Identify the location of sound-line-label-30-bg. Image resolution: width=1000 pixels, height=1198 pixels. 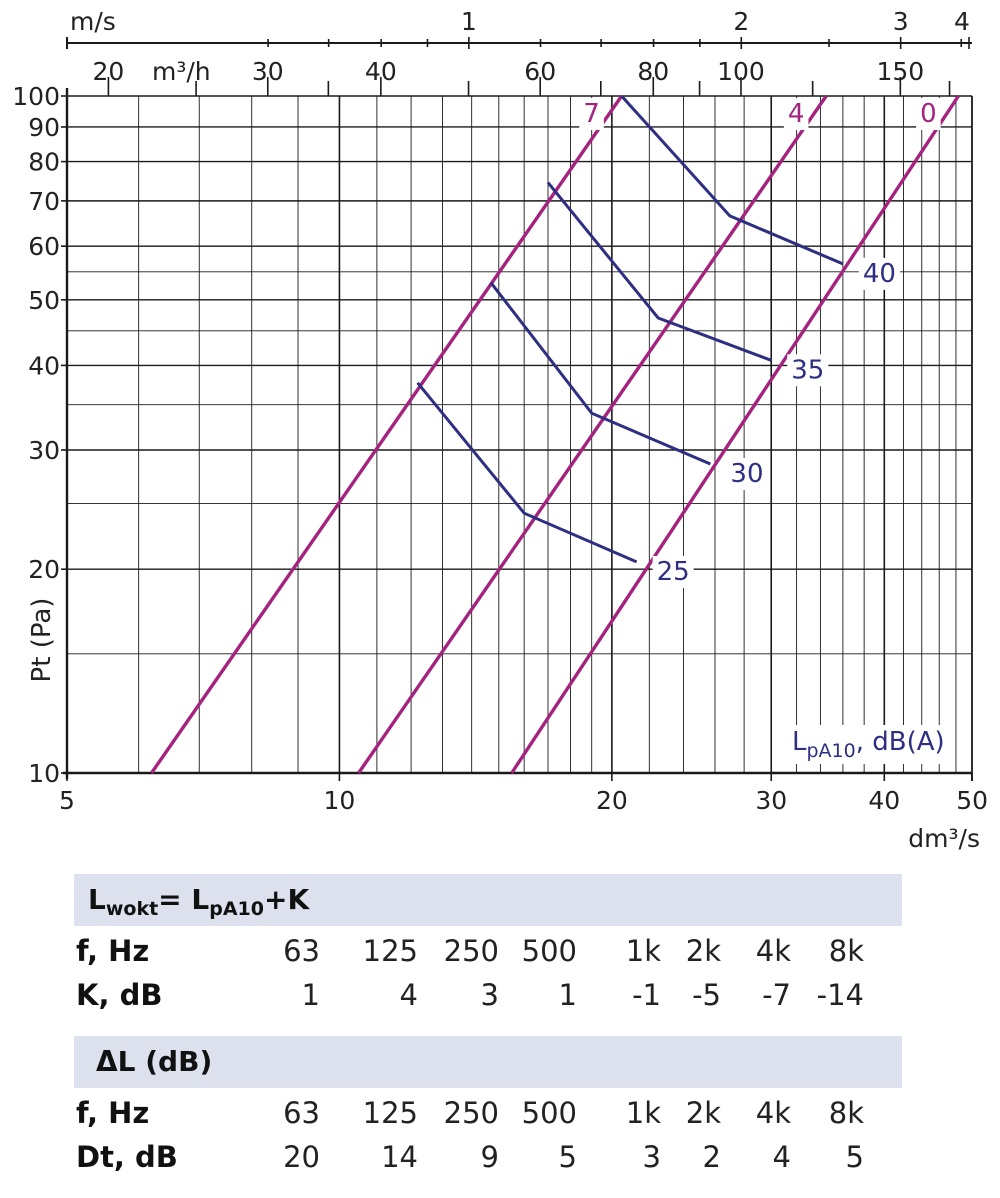
(747, 474).